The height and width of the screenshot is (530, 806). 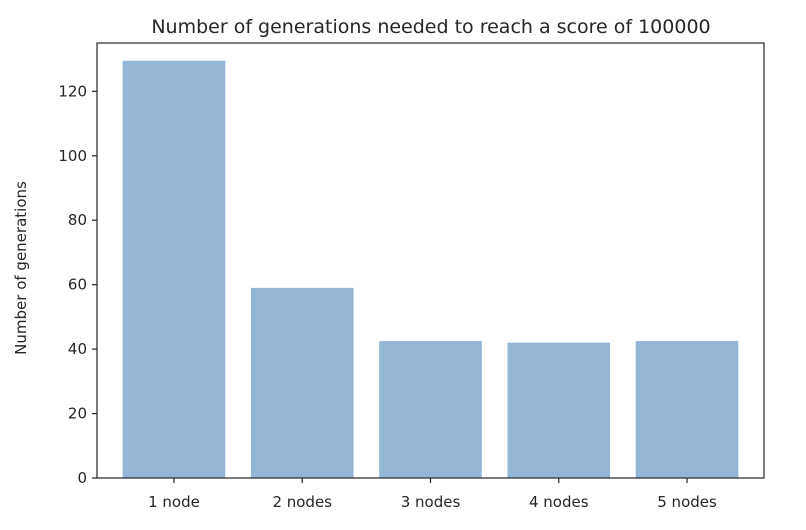 What do you see at coordinates (559, 502) in the screenshot?
I see `x-tick-label: 4 nodes` at bounding box center [559, 502].